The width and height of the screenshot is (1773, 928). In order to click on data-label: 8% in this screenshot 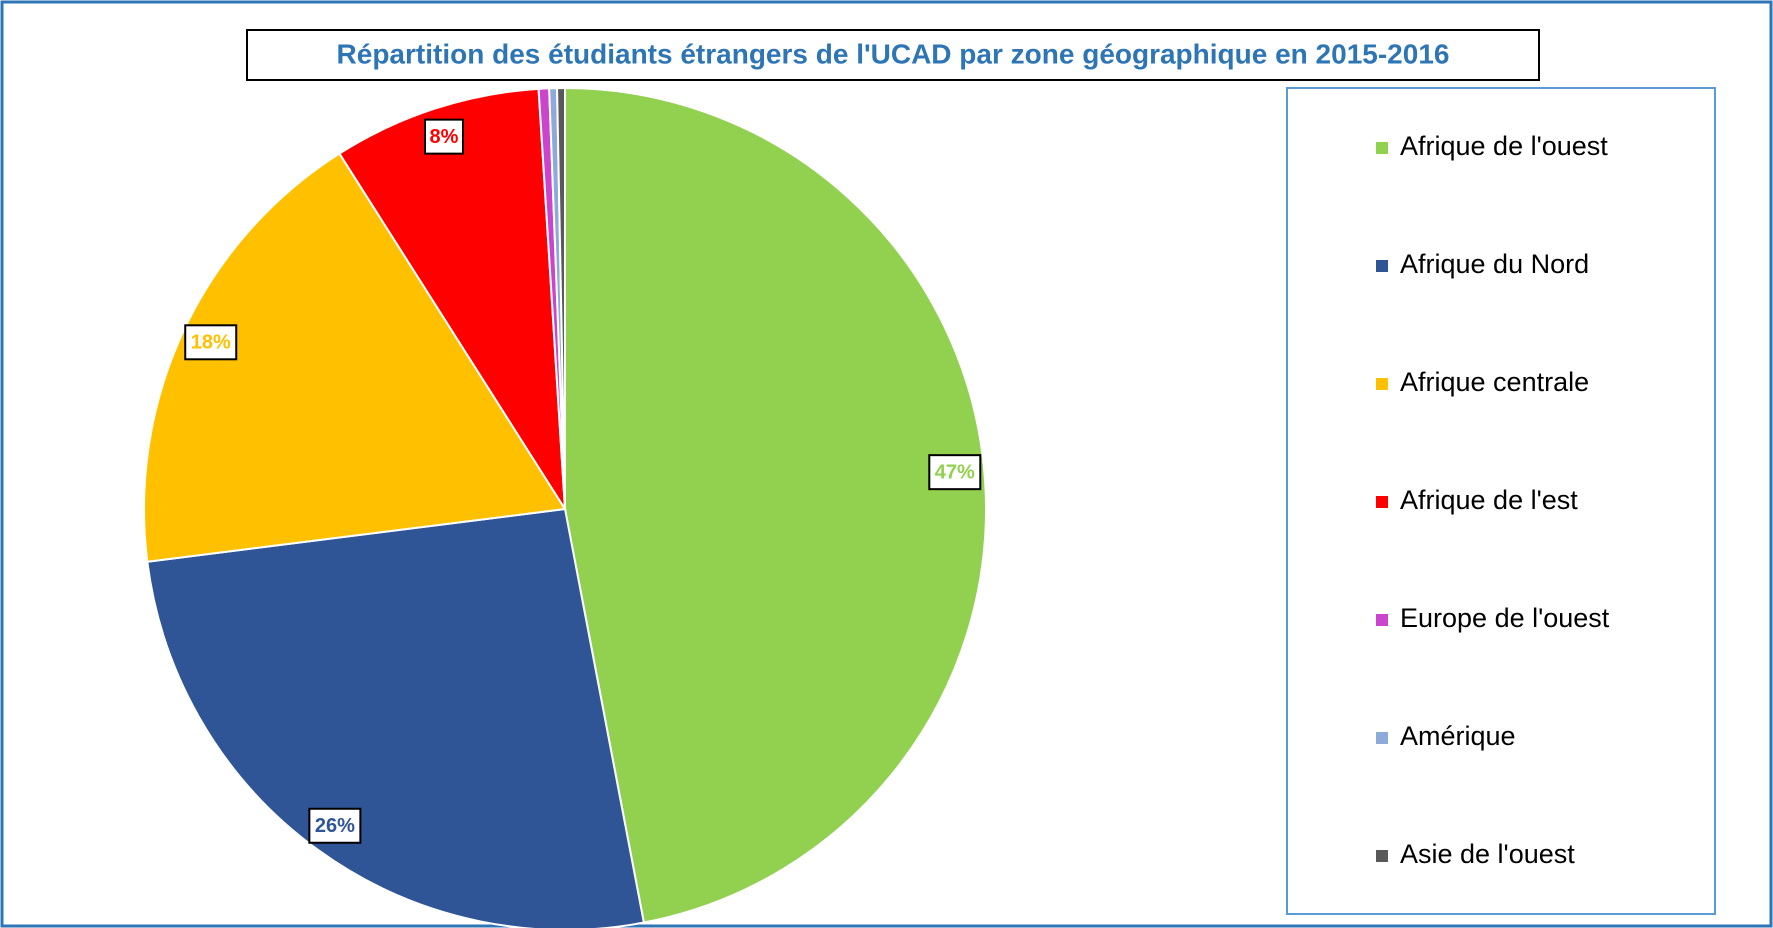, I will do `click(444, 137)`.